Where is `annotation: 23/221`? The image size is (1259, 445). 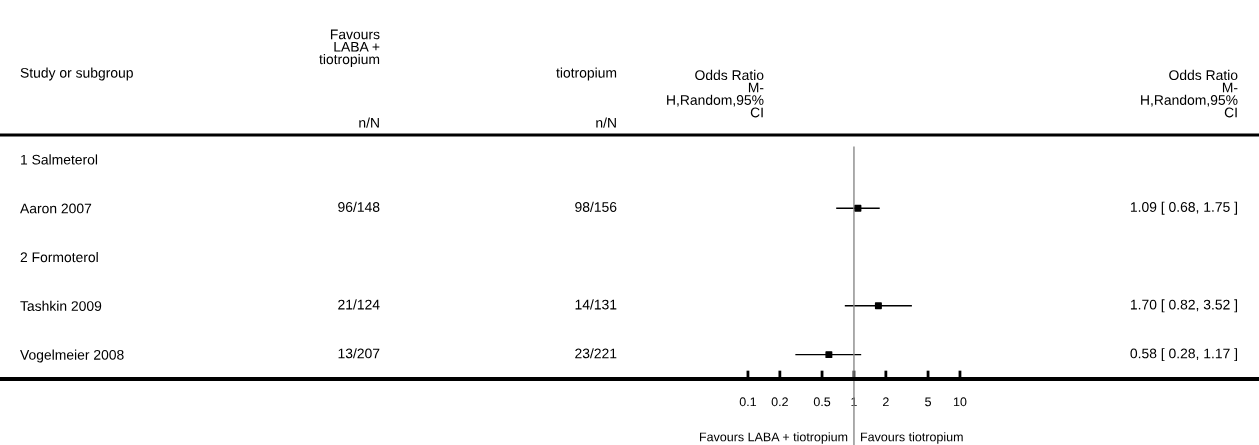
annotation: 23/221 is located at coordinates (596, 353).